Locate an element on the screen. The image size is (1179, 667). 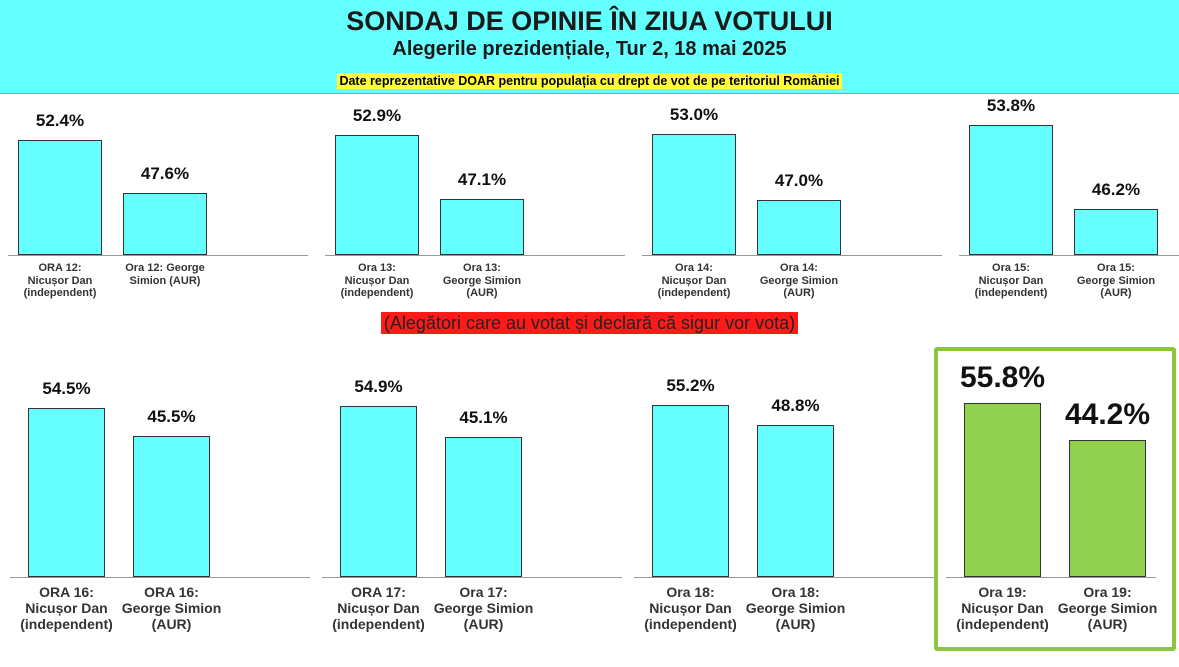
value-label: 46.2% is located at coordinates (1116, 189).